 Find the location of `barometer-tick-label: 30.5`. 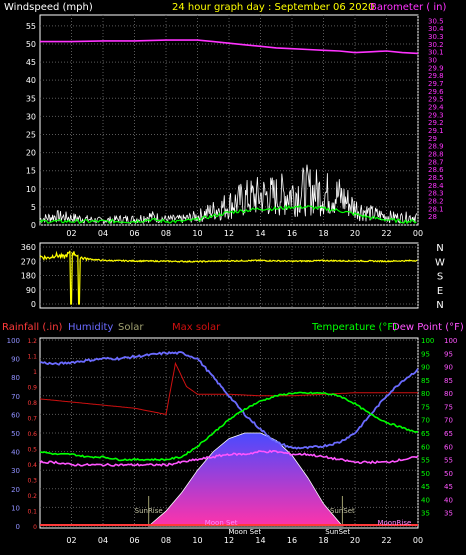

barometer-tick-label: 30.5 is located at coordinates (436, 21).